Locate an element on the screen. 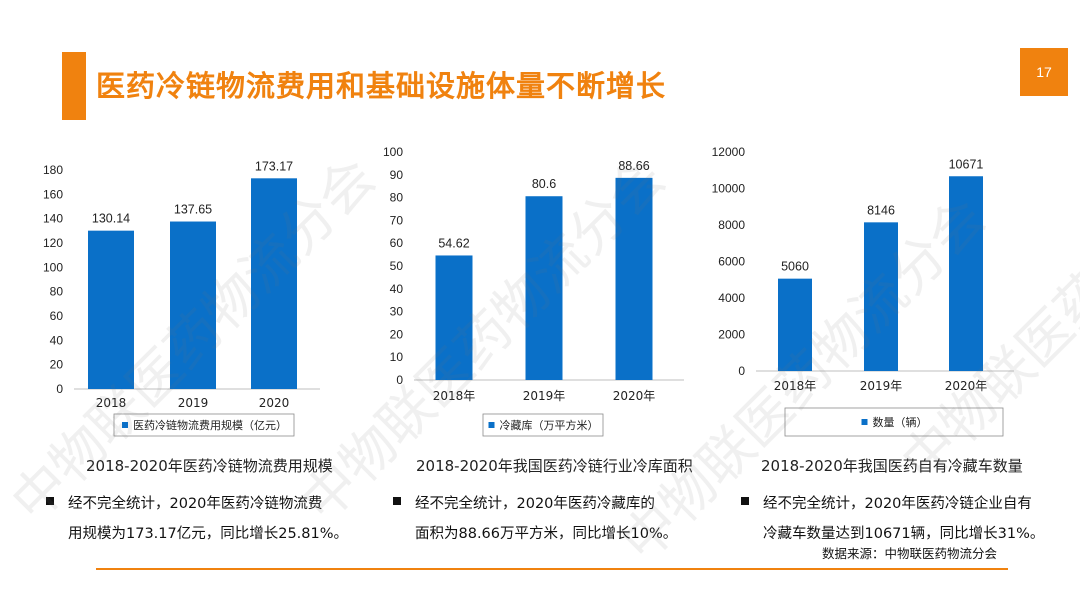 The height and width of the screenshot is (608, 1080). legend-label: 医药冷链物流费用规模（亿元） is located at coordinates (210, 425).